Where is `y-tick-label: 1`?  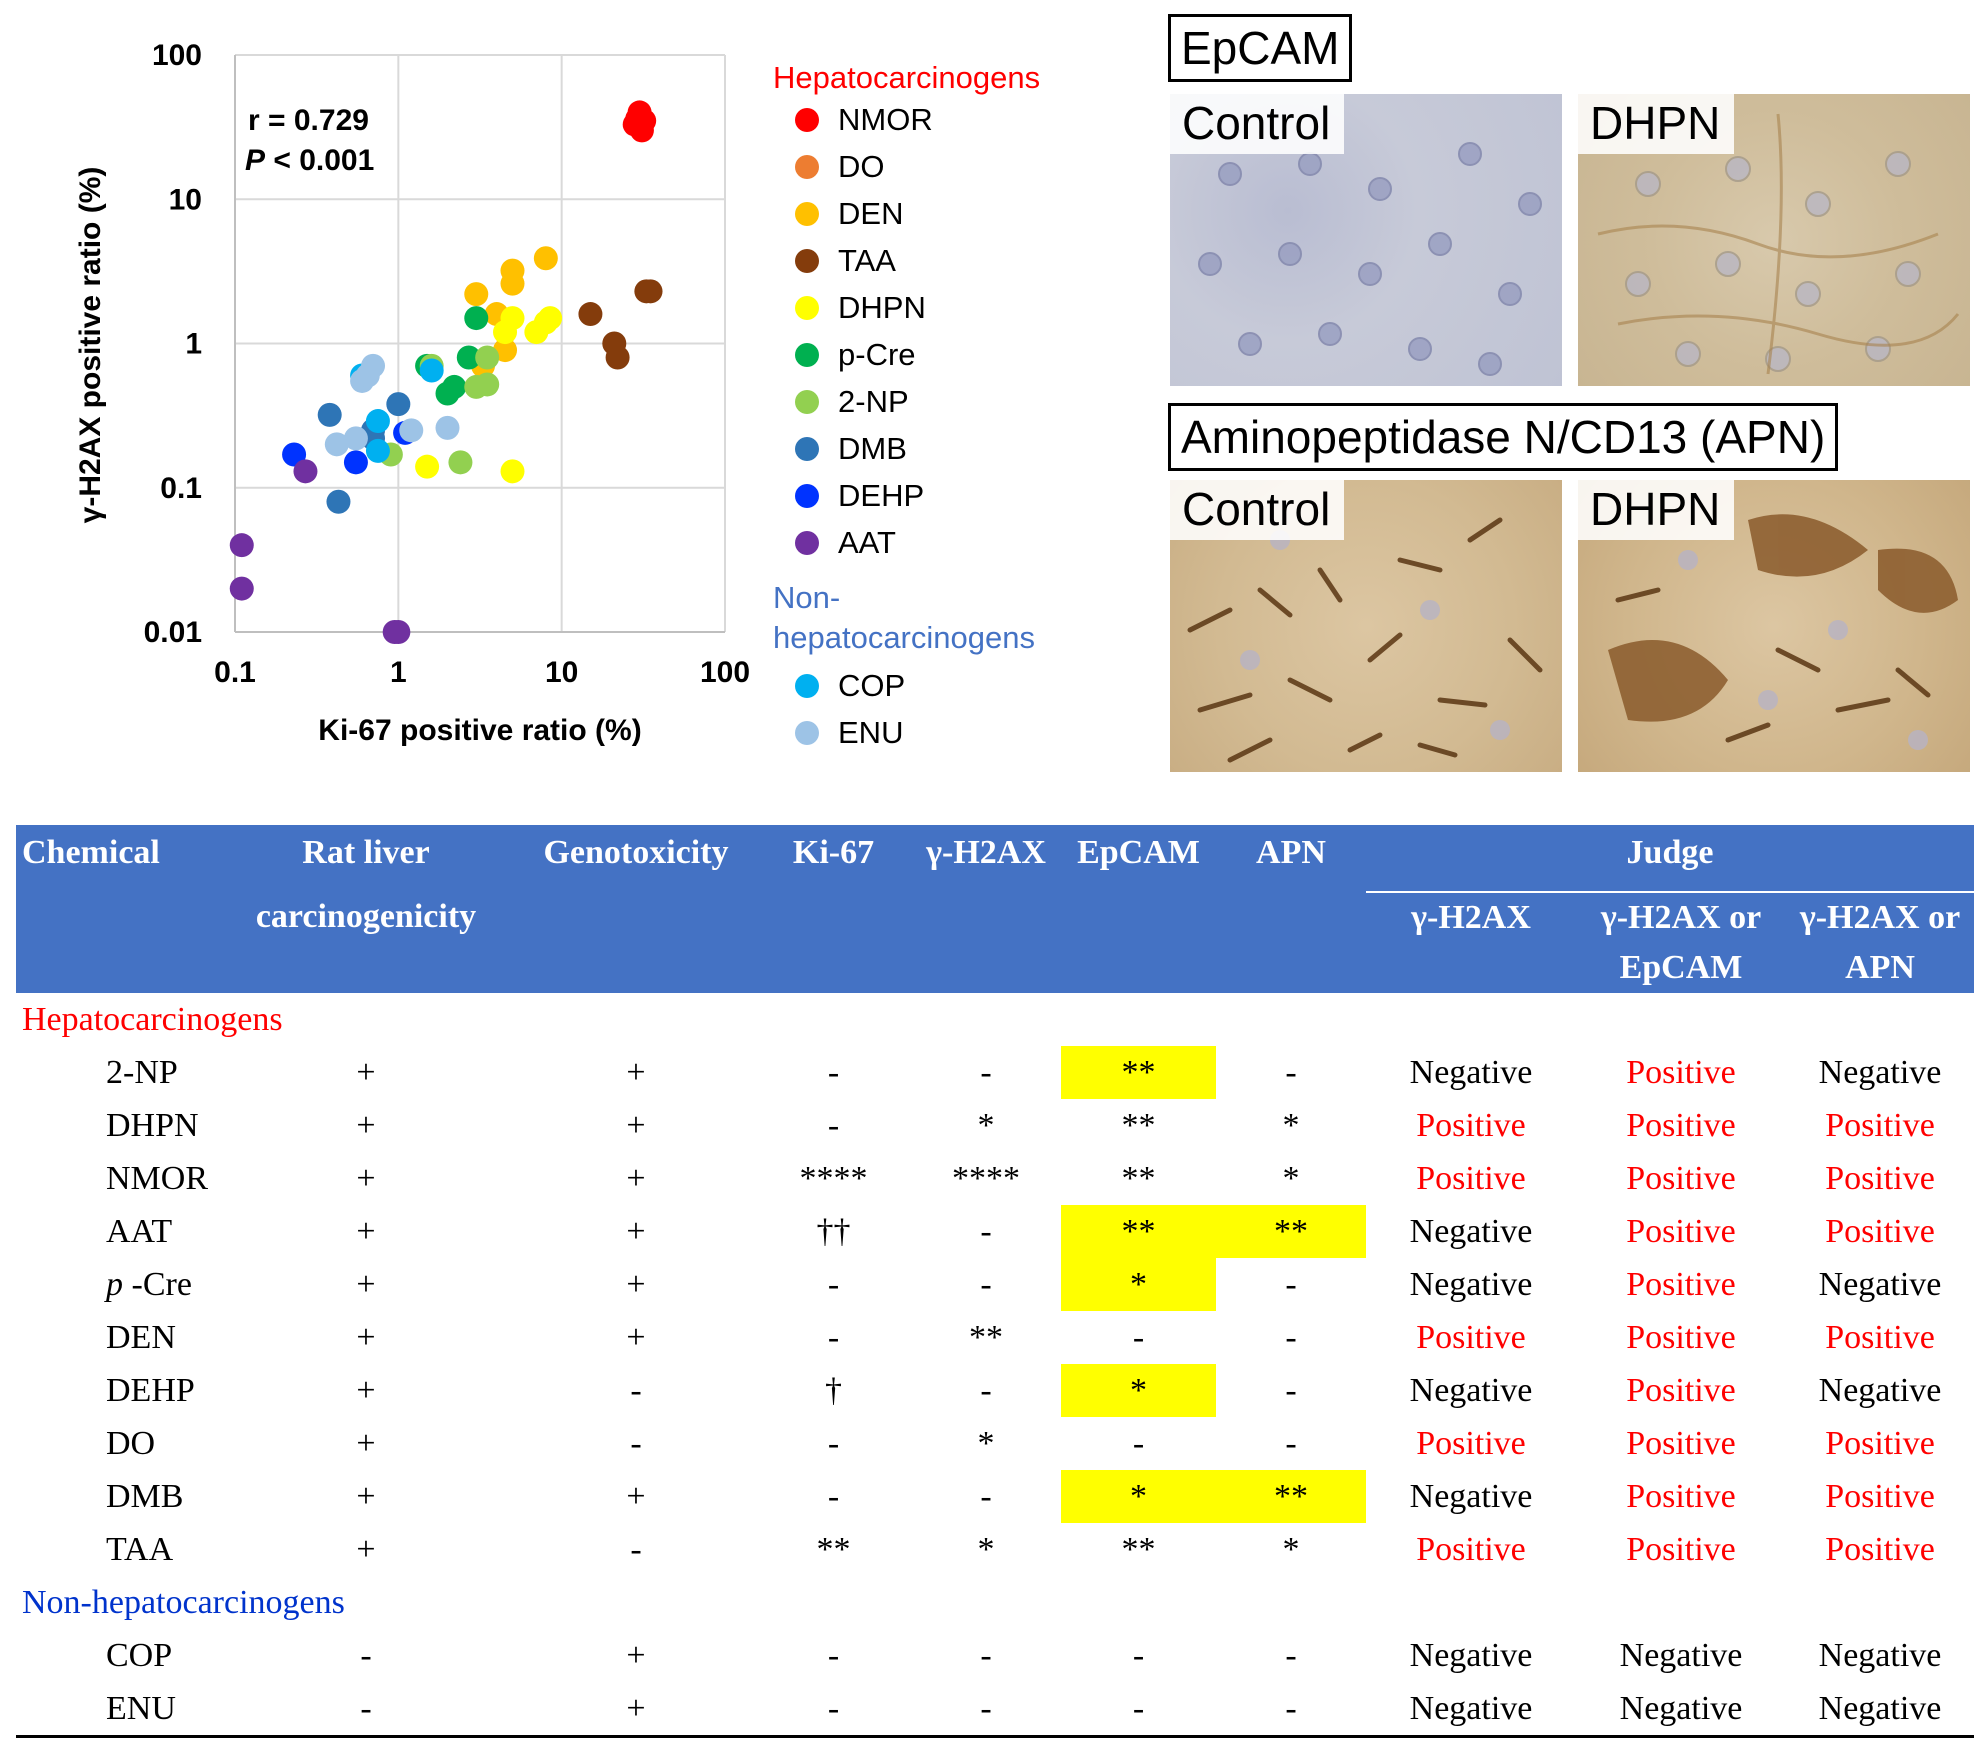 y-tick-label: 1 is located at coordinates (193, 344).